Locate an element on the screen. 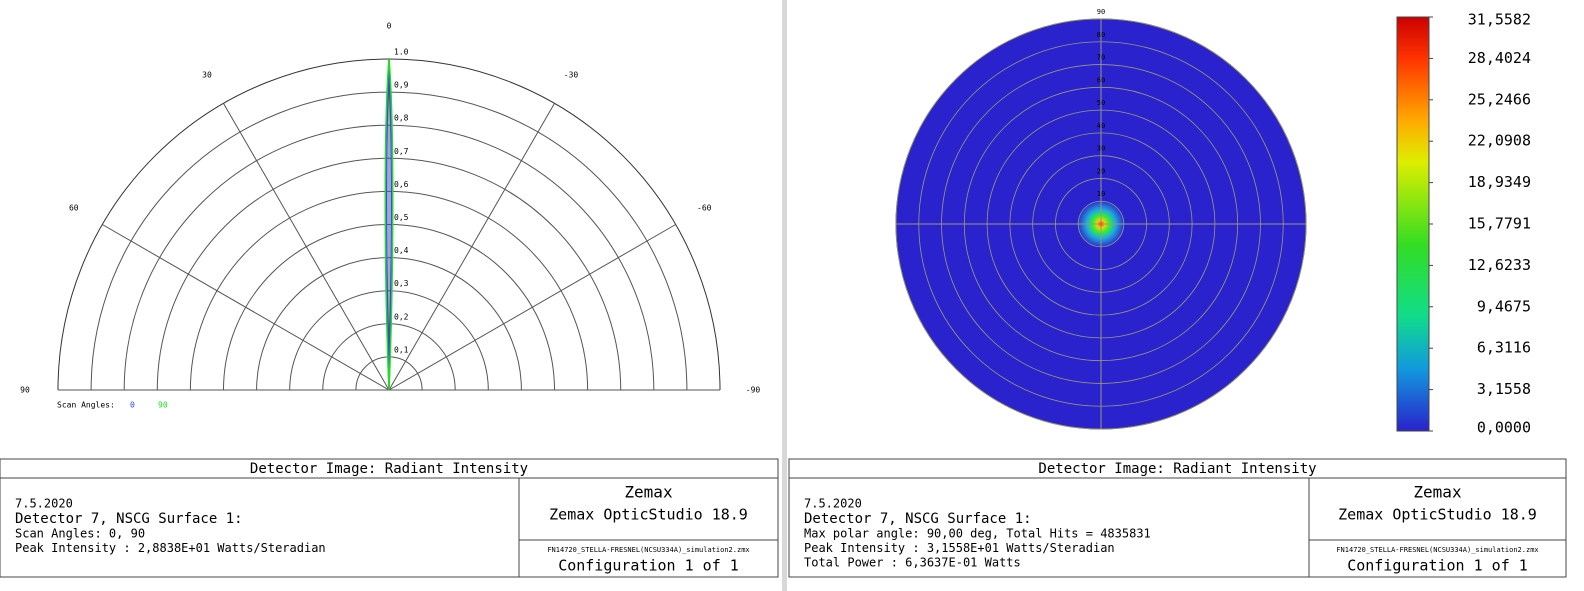 This screenshot has width=1584, height=591. legend-entry: 0 is located at coordinates (132, 405).